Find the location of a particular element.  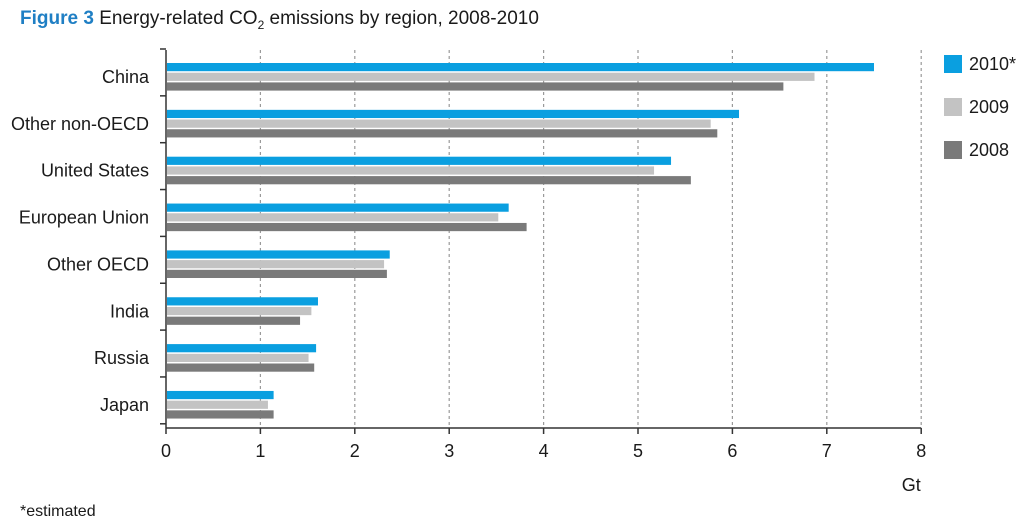

x-tick-label: 2 is located at coordinates (355, 451).